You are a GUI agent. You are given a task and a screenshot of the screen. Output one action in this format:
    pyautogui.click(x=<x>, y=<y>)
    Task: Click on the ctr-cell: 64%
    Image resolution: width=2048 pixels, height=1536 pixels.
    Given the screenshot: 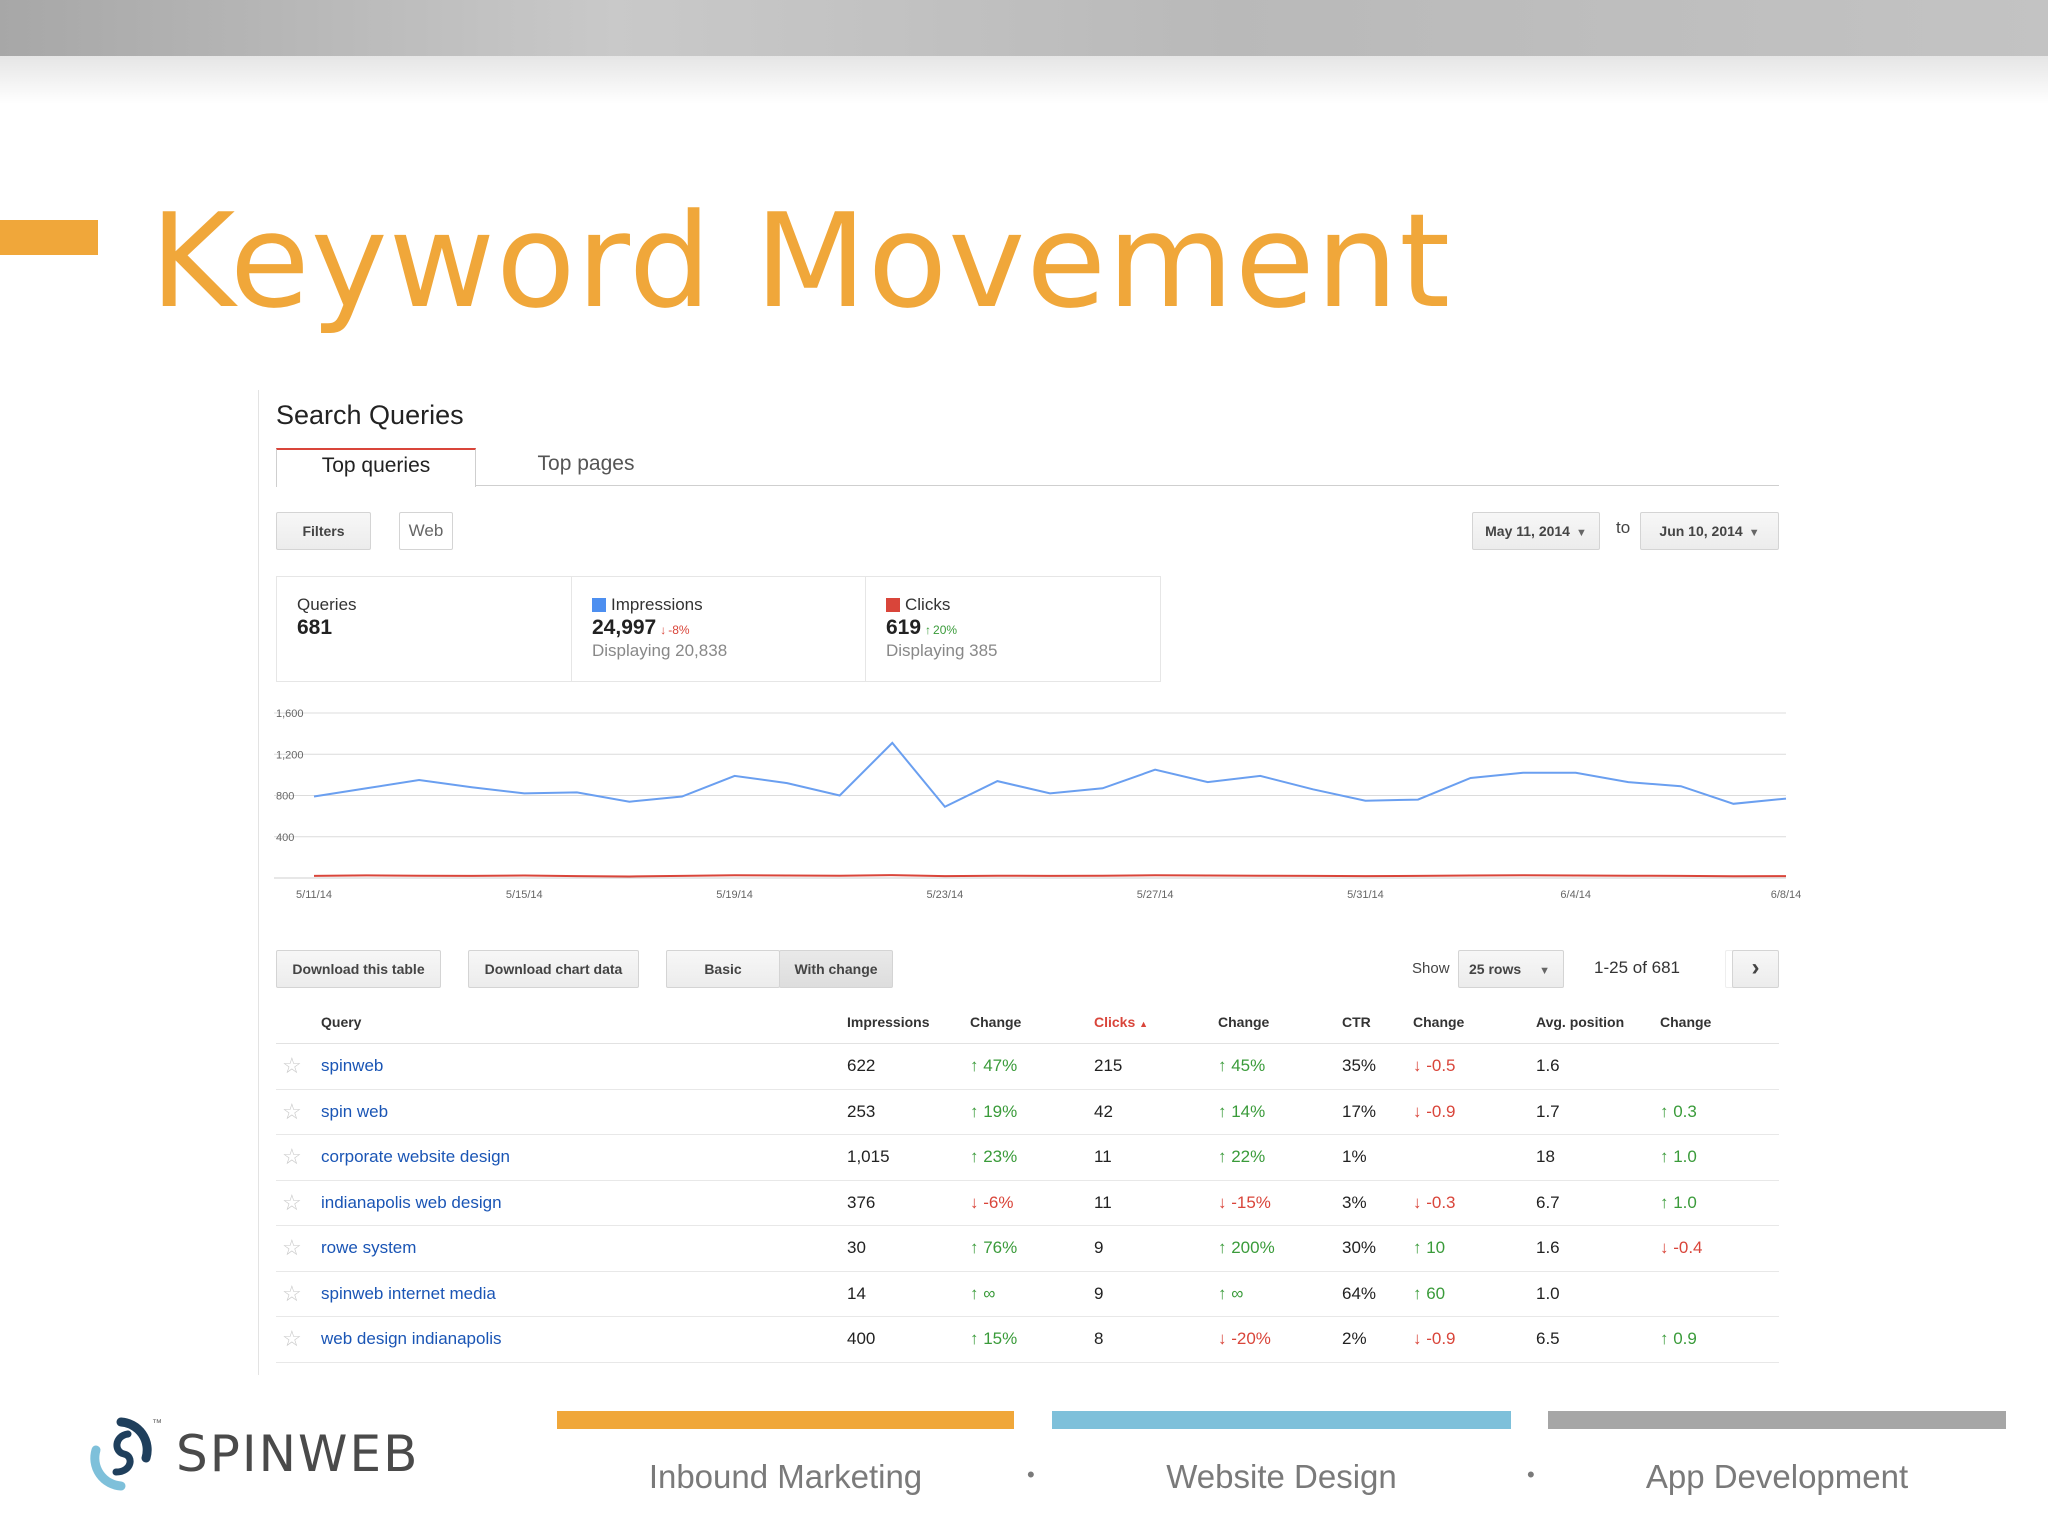 What is the action you would take?
    pyautogui.click(x=1359, y=1293)
    